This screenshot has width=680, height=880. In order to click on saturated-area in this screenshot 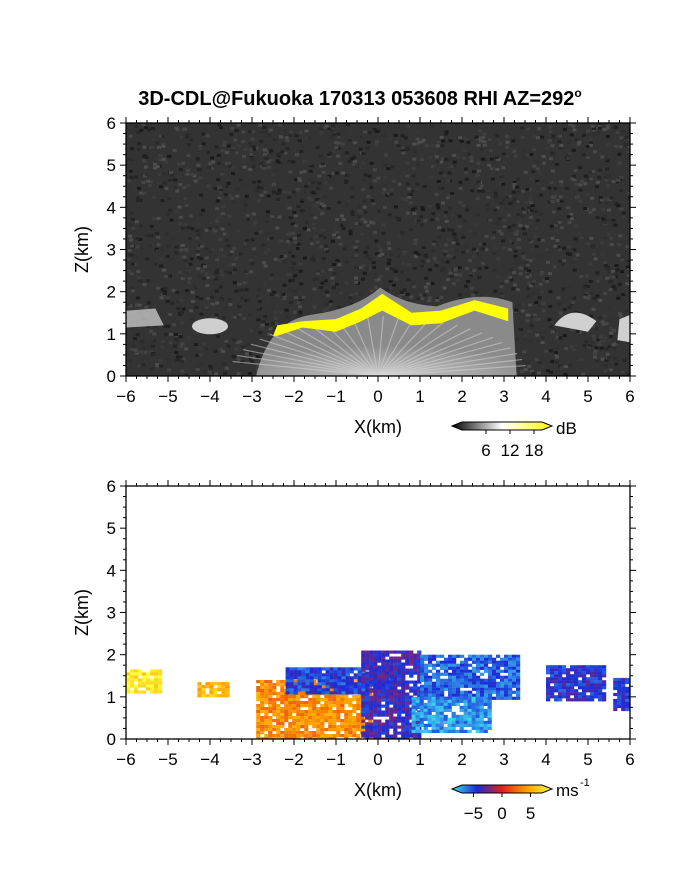, I will do `click(391, 314)`.